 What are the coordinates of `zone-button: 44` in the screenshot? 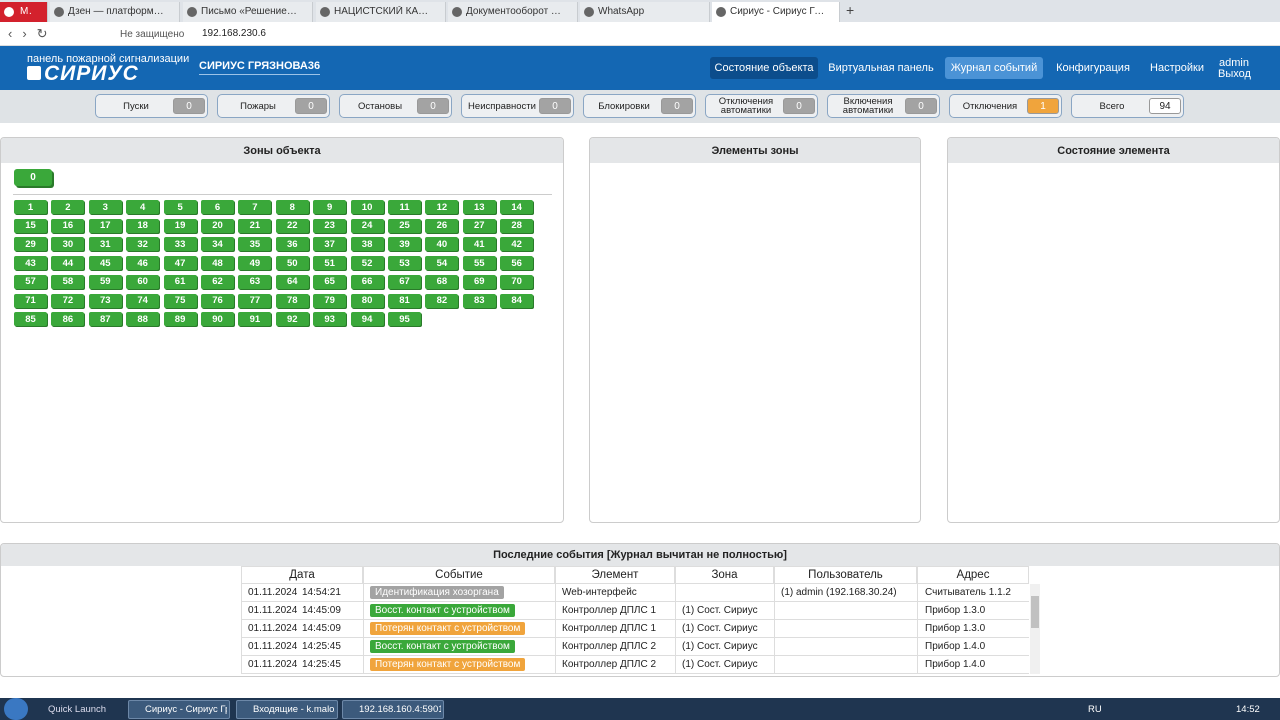 It's located at (68, 263).